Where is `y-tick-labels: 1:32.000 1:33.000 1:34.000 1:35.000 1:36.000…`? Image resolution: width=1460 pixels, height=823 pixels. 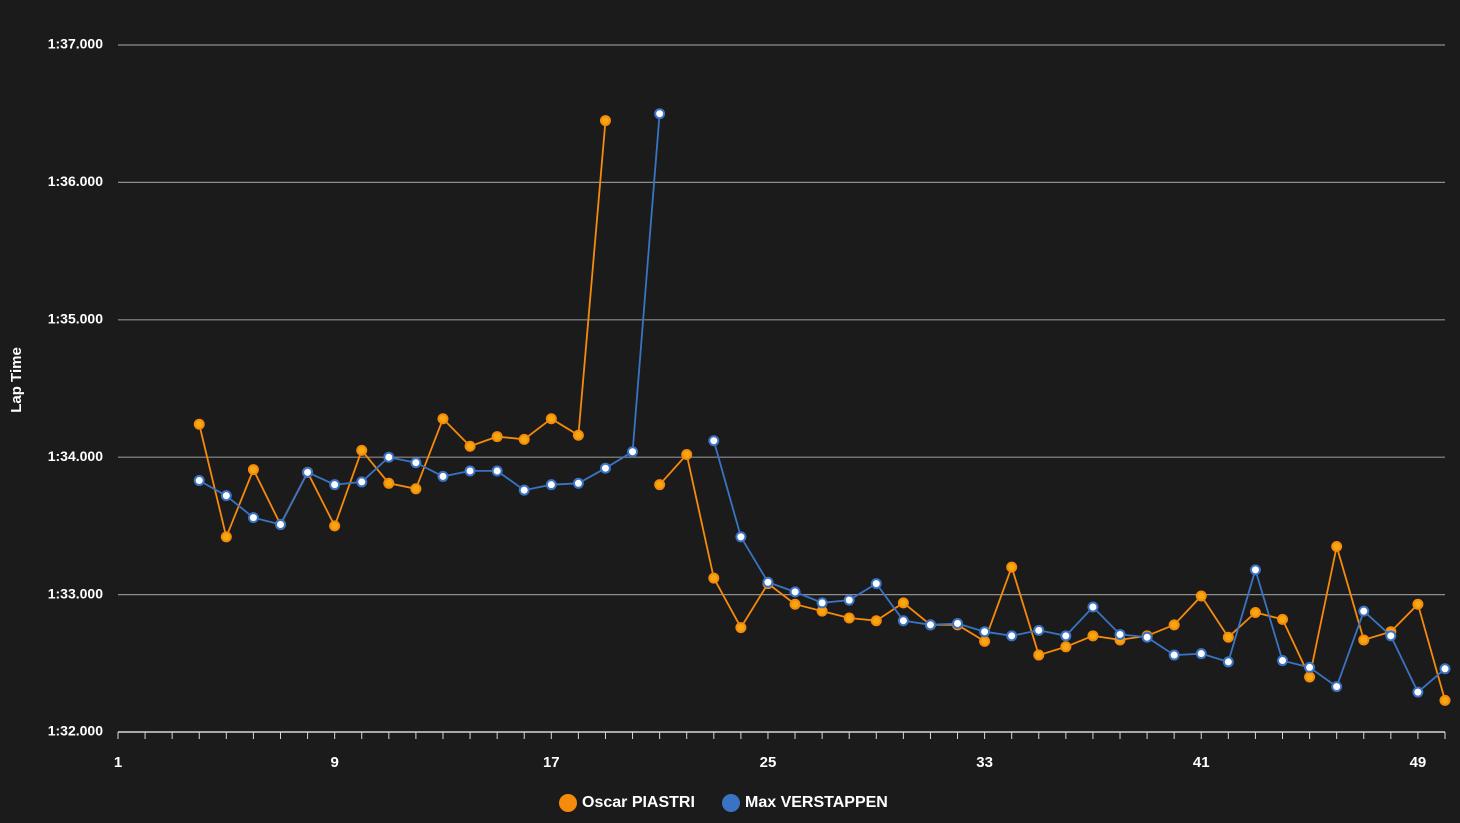
y-tick-labels: 1:32.000 1:33.000 1:34.000 1:35.000 1:36.000… is located at coordinates (75, 387).